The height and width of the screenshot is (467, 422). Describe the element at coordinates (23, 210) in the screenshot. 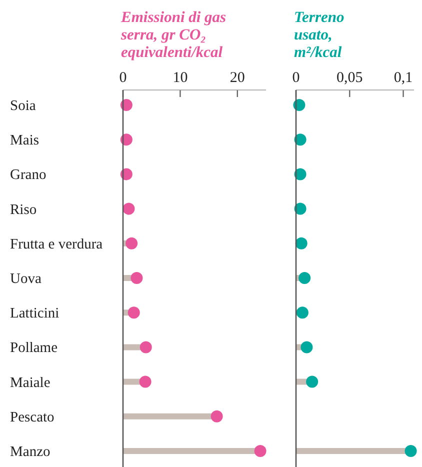

I see `y-tick-label: Riso` at that location.